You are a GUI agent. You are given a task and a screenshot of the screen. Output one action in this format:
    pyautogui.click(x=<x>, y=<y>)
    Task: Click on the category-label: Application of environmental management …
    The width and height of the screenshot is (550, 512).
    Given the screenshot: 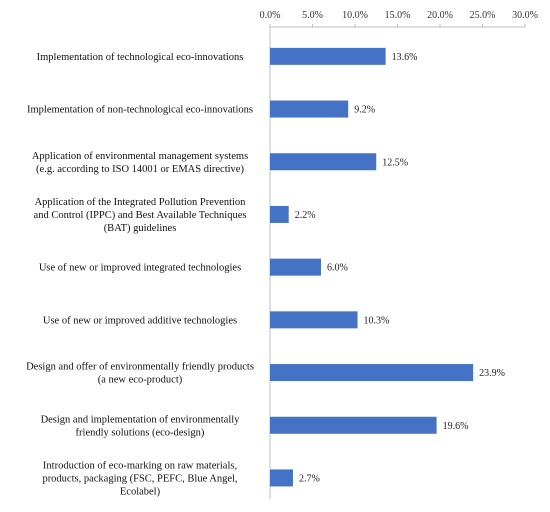 What is the action you would take?
    pyautogui.click(x=140, y=156)
    